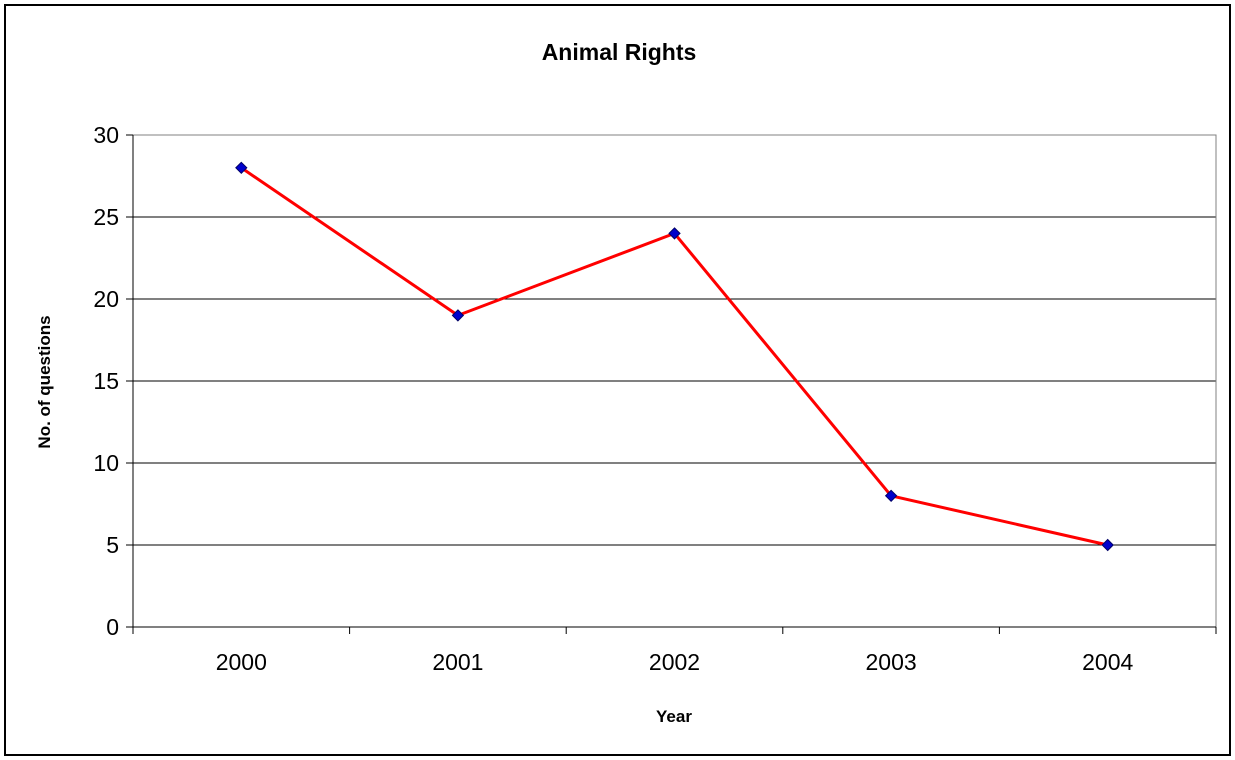 This screenshot has width=1235, height=760. What do you see at coordinates (457, 662) in the screenshot?
I see `x-tick-label-2001: 2001` at bounding box center [457, 662].